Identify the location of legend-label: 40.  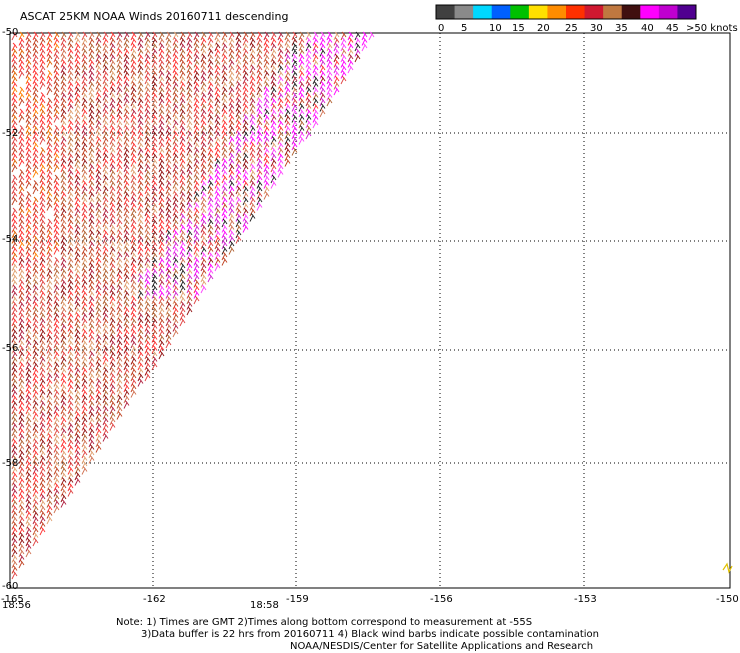
(647, 28).